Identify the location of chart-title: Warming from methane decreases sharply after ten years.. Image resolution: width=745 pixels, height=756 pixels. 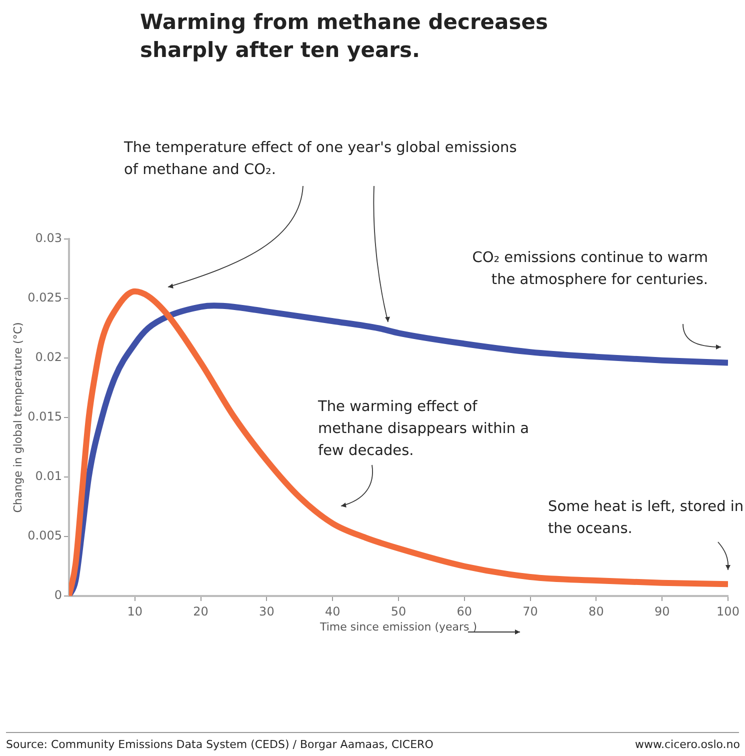
(344, 36).